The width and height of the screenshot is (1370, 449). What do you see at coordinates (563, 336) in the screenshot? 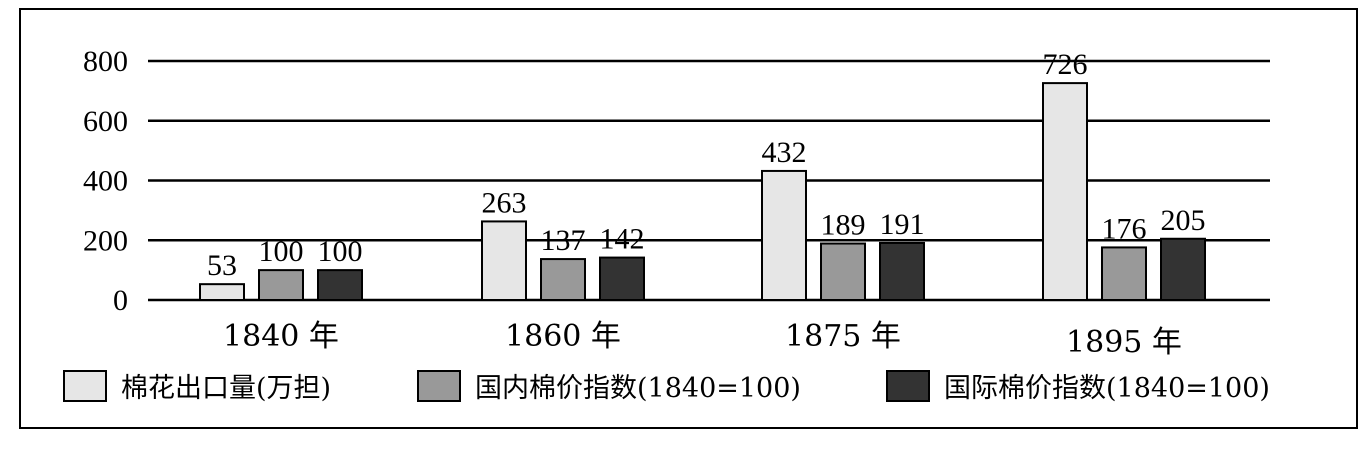
I see `x-tick-label: 1860 年` at bounding box center [563, 336].